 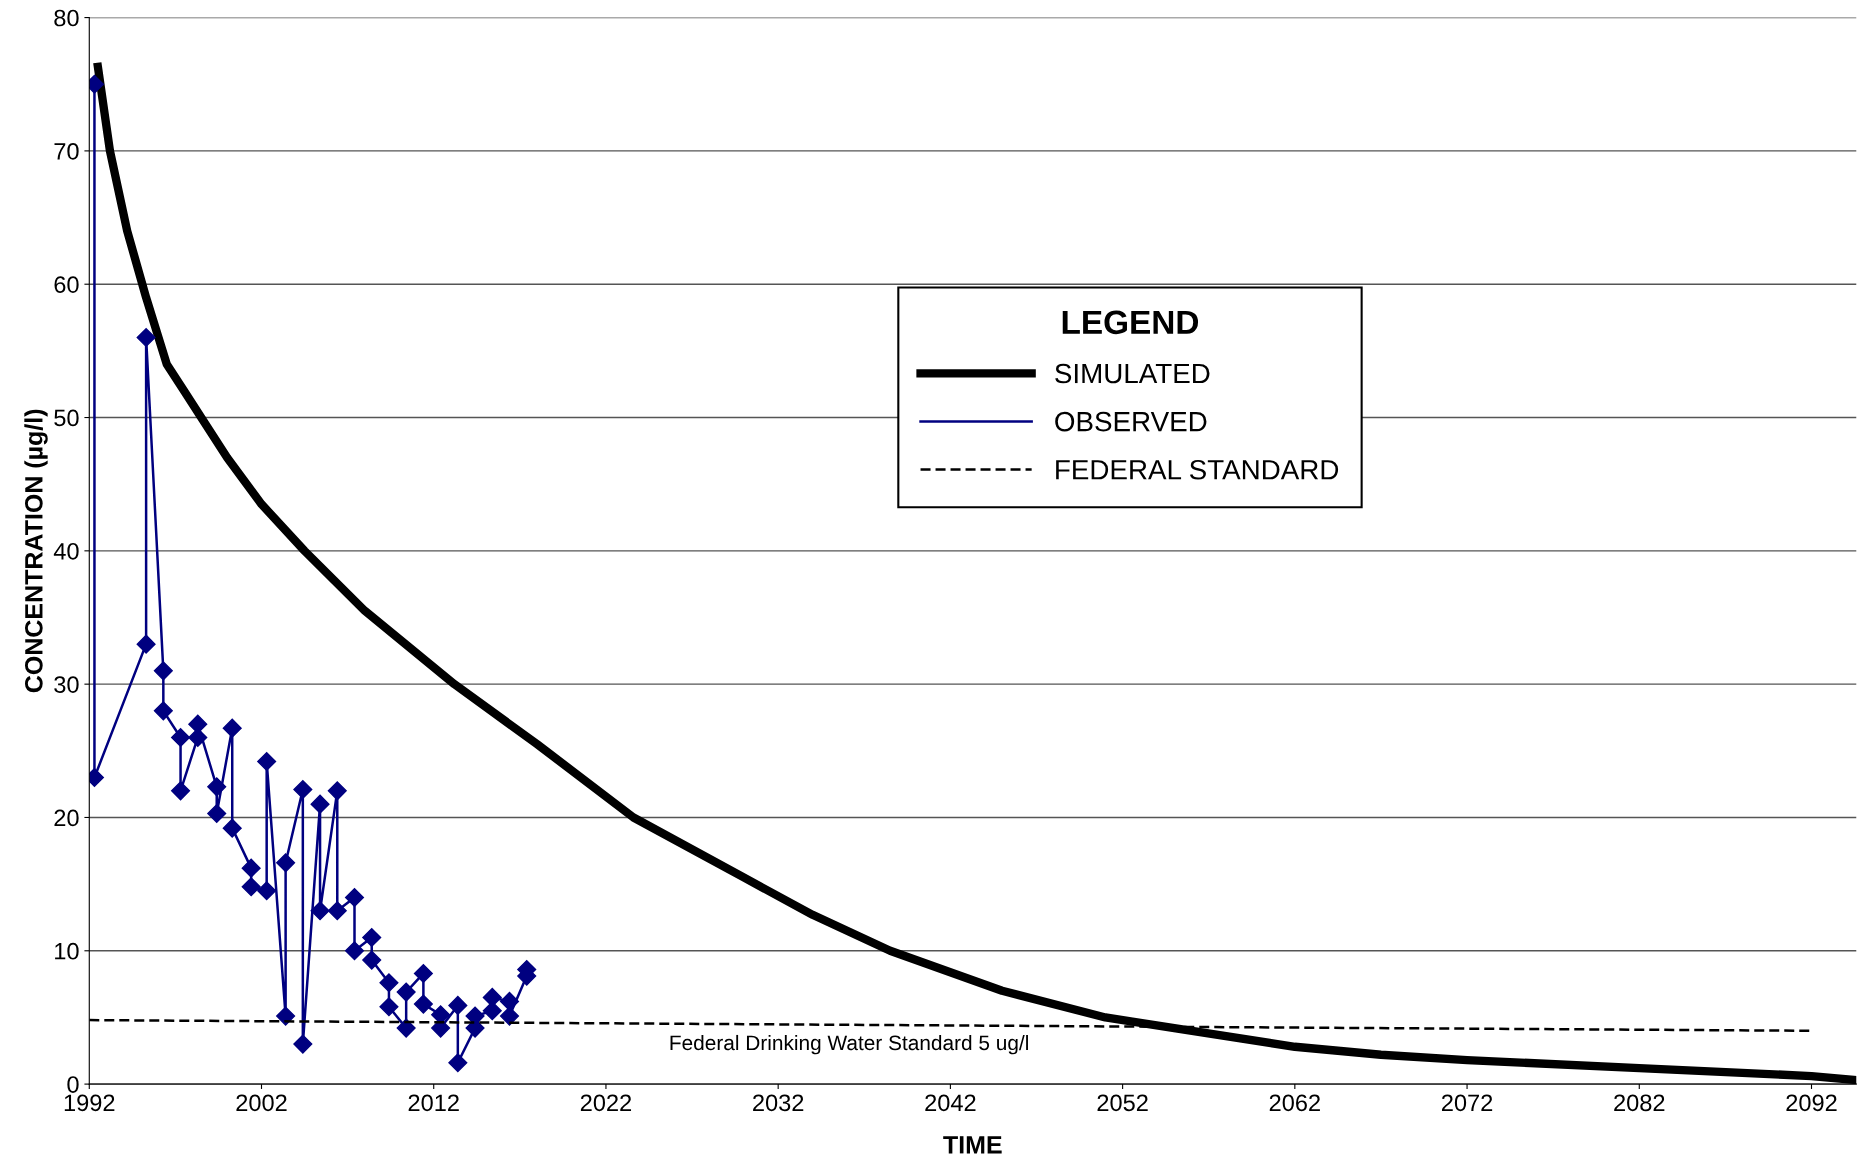 What do you see at coordinates (66, 284) in the screenshot?
I see `y-tick-label: 60` at bounding box center [66, 284].